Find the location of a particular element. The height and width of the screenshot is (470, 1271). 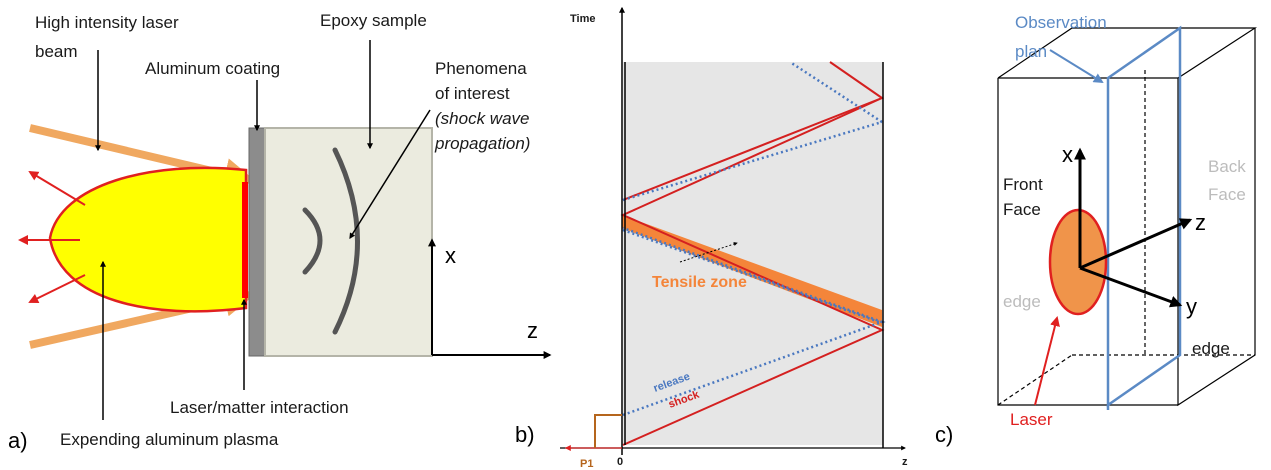

box-front-face is located at coordinates (1087, 242).